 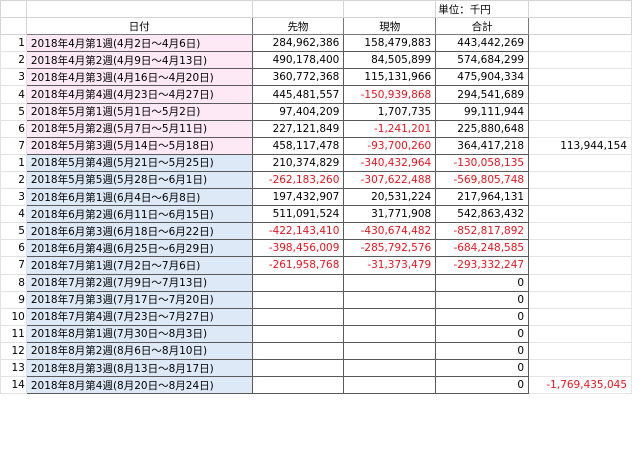 I want to click on date-cell: 2018年5月第5週(5月28日～6月1日), so click(x=139, y=180).